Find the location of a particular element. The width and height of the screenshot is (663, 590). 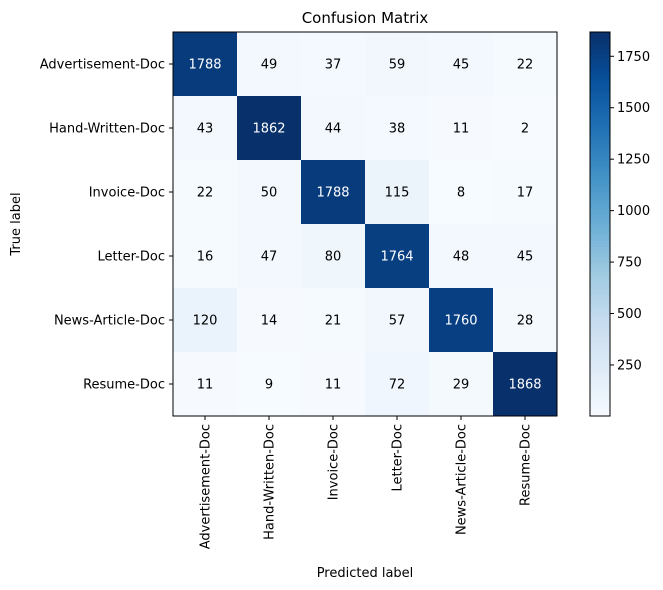

colorbar-tick-label: 1500 is located at coordinates (633, 108).